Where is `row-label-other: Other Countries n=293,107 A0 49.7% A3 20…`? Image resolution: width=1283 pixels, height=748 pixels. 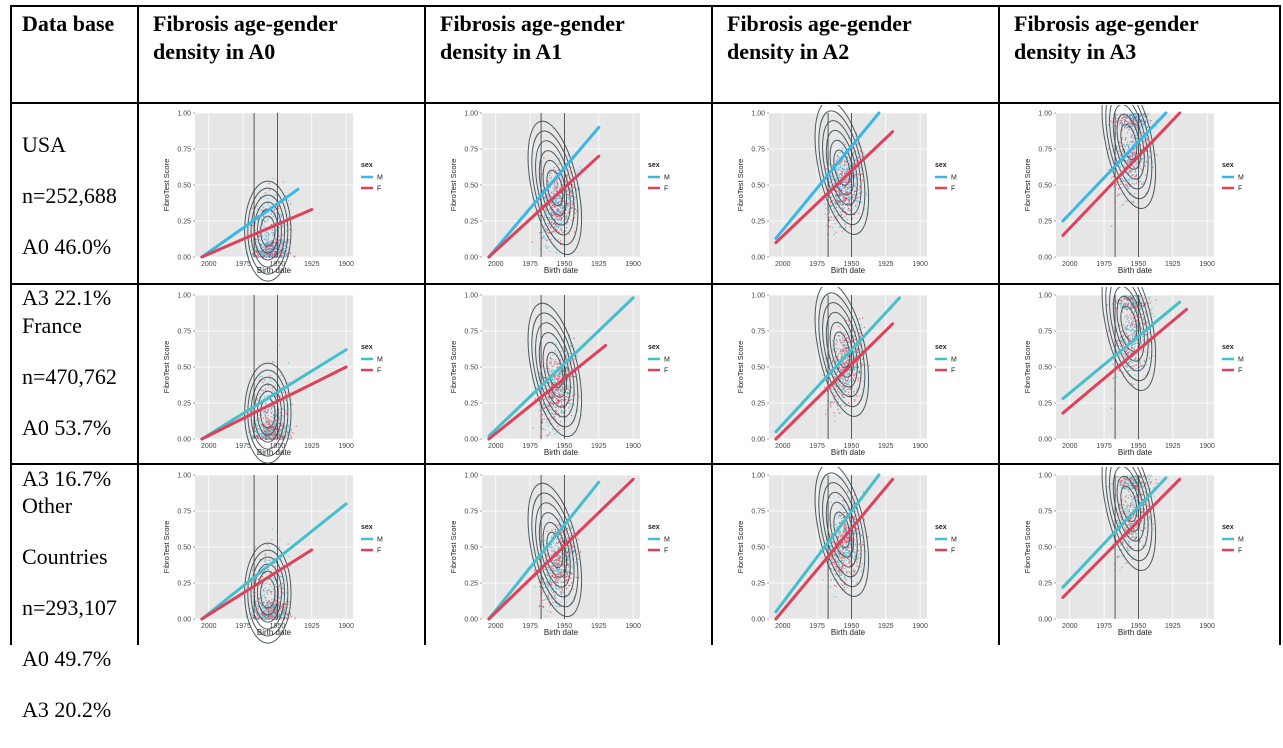 row-label-other: Other Countries n=293,107 A0 49.7% A3 20… is located at coordinates (69, 607).